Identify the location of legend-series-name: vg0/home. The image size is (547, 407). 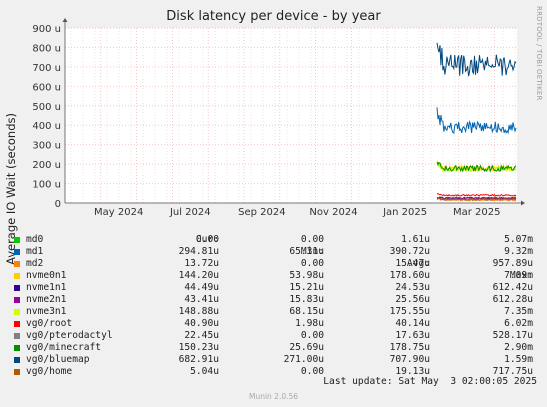
(49, 371).